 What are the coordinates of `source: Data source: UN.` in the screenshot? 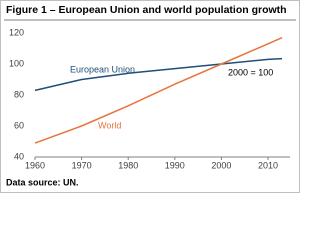 It's located at (42, 182).